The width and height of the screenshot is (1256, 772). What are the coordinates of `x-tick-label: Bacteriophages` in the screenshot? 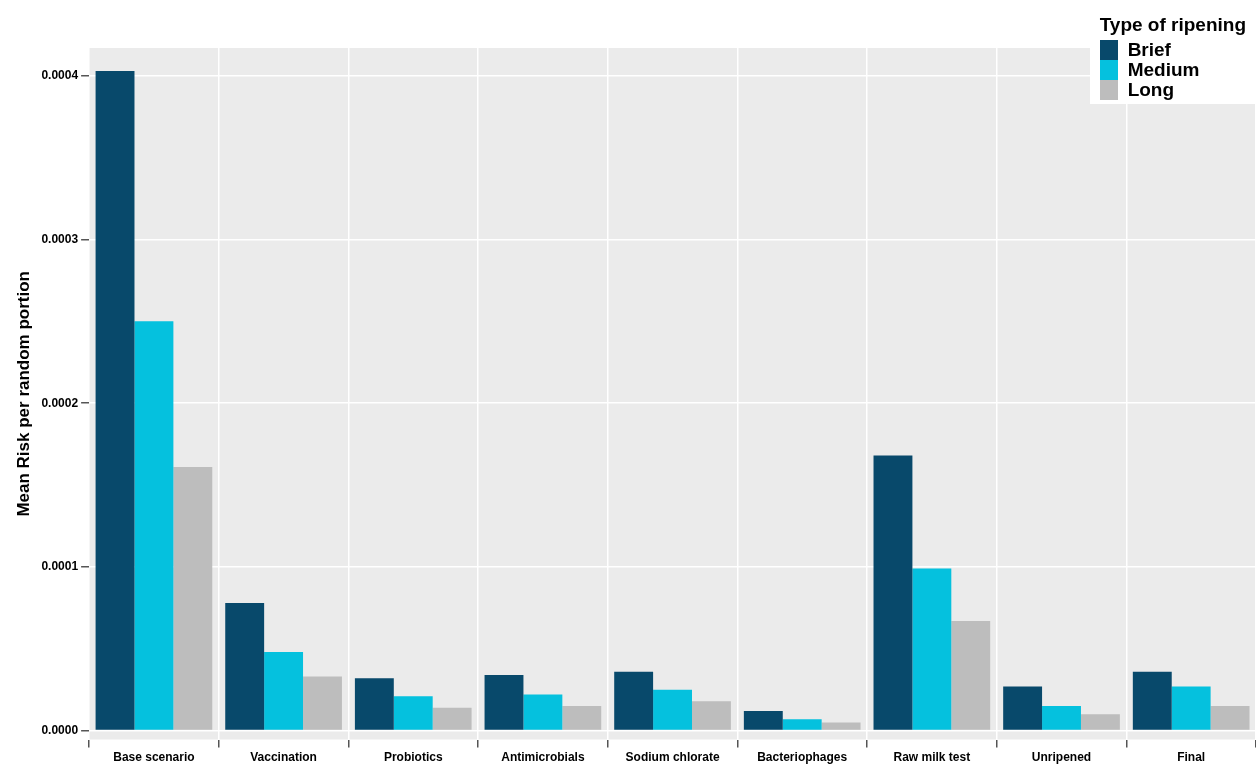 It's located at (802, 757).